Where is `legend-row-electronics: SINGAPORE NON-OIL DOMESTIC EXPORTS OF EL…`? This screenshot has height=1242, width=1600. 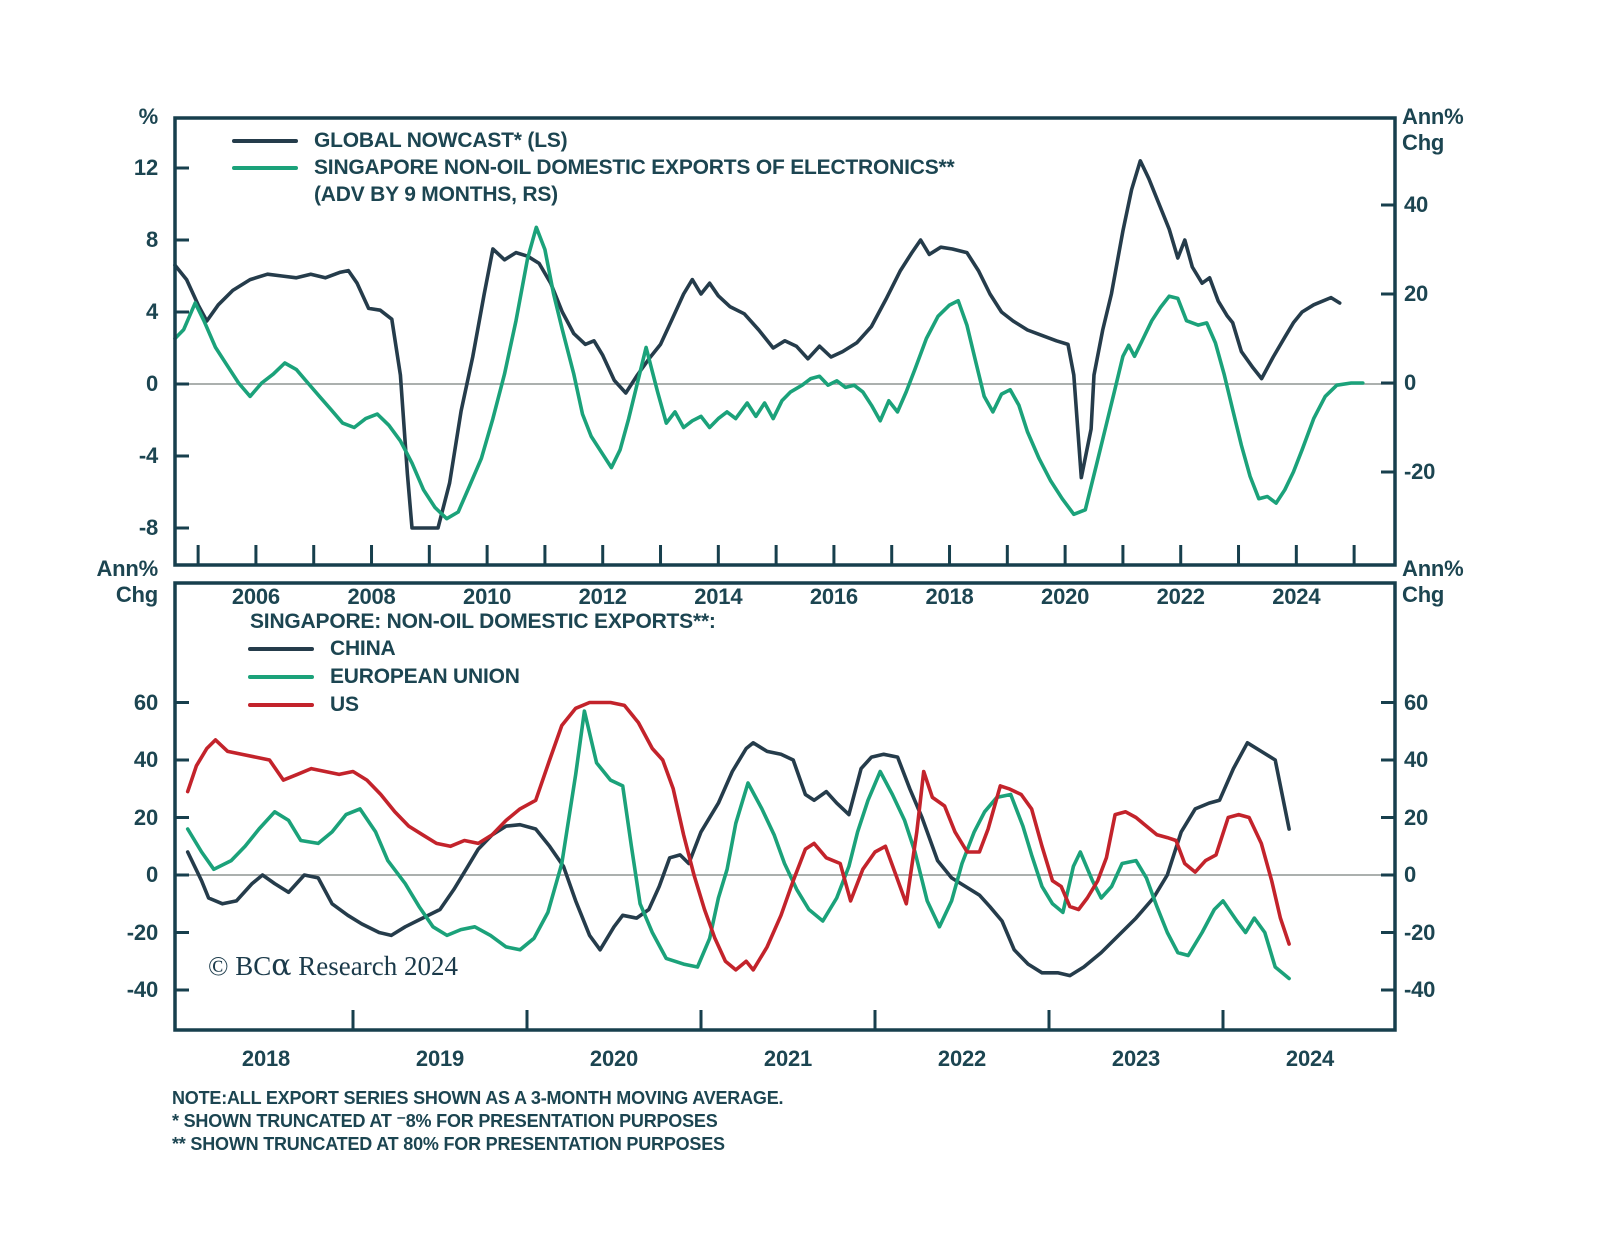
legend-row-electronics: SINGAPORE NON-OIL DOMESTIC EXPORTS OF EL… is located at coordinates (593, 168).